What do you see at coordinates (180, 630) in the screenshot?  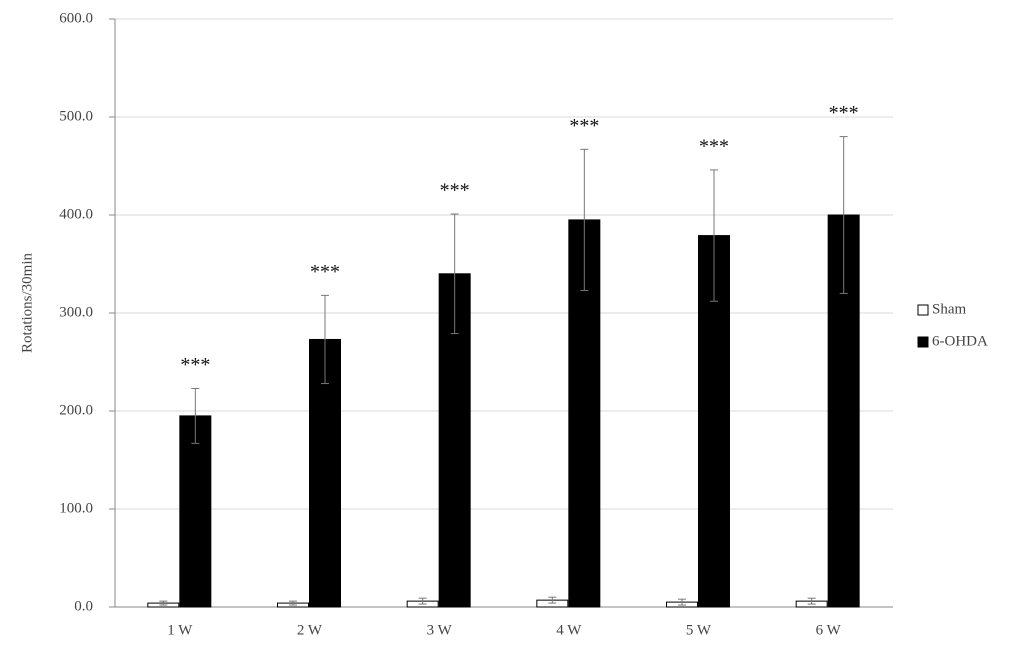 I see `x-tick-label: 1 W` at bounding box center [180, 630].